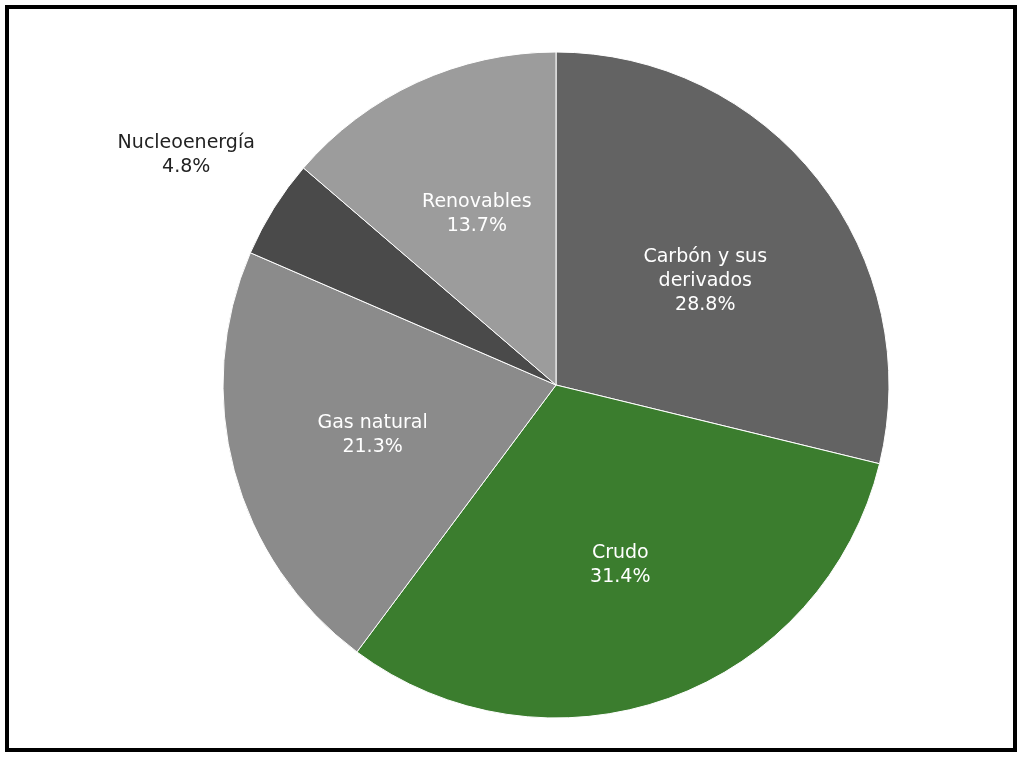 This screenshot has width=1024, height=757. Describe the element at coordinates (476, 223) in the screenshot. I see `data-label: 13.7%` at that location.